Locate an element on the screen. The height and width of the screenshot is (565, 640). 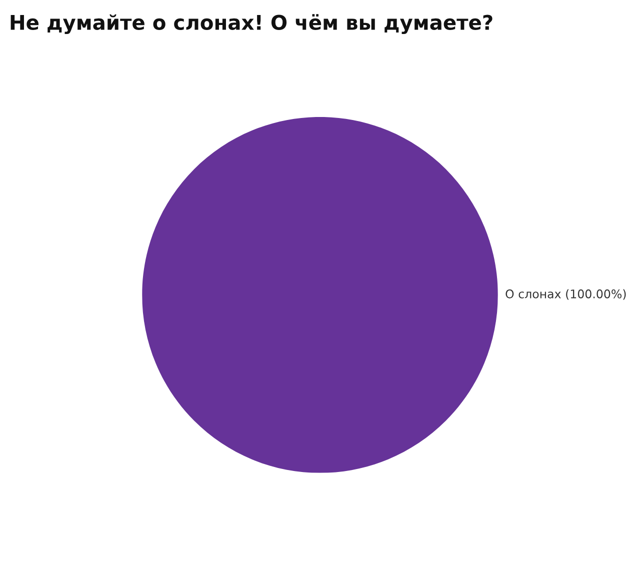
slice-label: О слонах (100.00%) is located at coordinates (566, 294).